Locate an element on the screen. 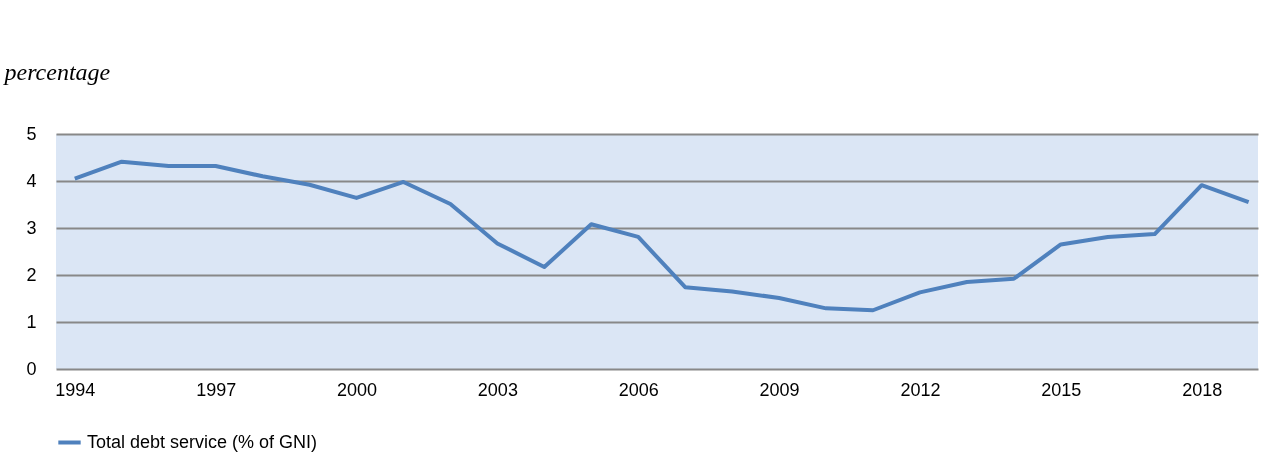 This screenshot has width=1264, height=458. x-tick-label: 2009 is located at coordinates (779, 389).